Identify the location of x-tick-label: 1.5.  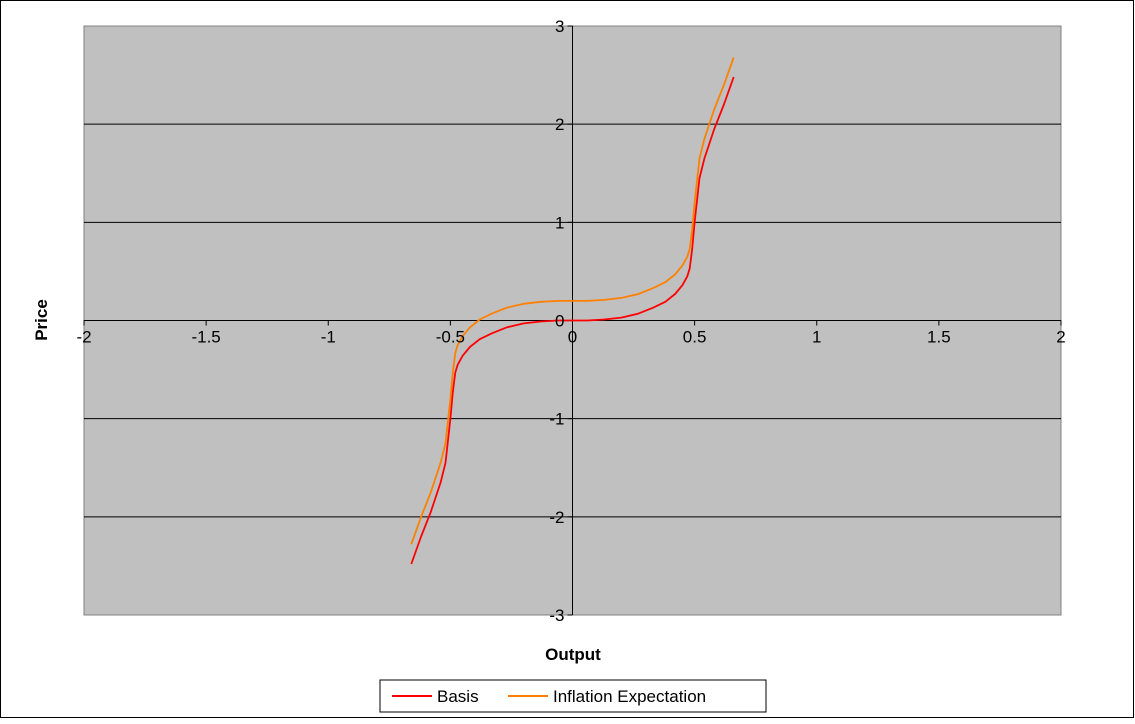
(939, 337).